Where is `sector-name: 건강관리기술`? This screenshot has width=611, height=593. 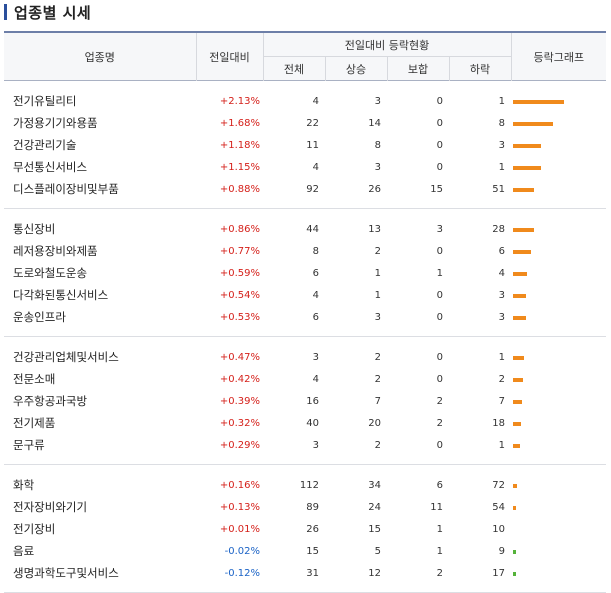 sector-name: 건강관리기술 is located at coordinates (45, 145).